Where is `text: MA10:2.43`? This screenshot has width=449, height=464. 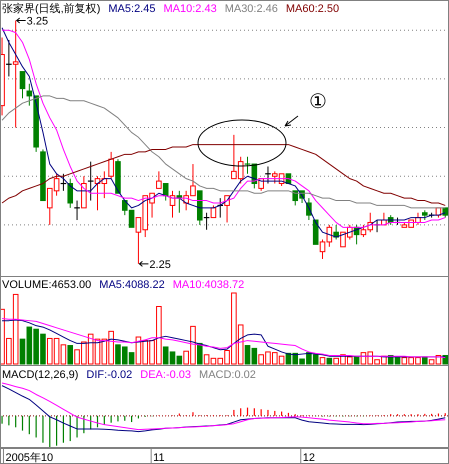 text: MA10:2.43 is located at coordinates (190, 9).